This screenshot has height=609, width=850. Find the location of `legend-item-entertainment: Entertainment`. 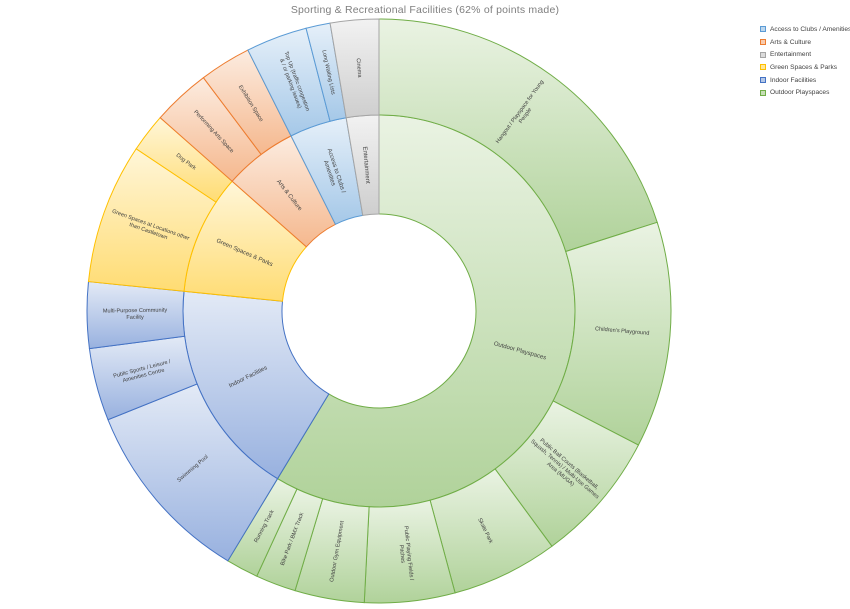

legend-item-entertainment: Entertainment is located at coordinates (805, 54).